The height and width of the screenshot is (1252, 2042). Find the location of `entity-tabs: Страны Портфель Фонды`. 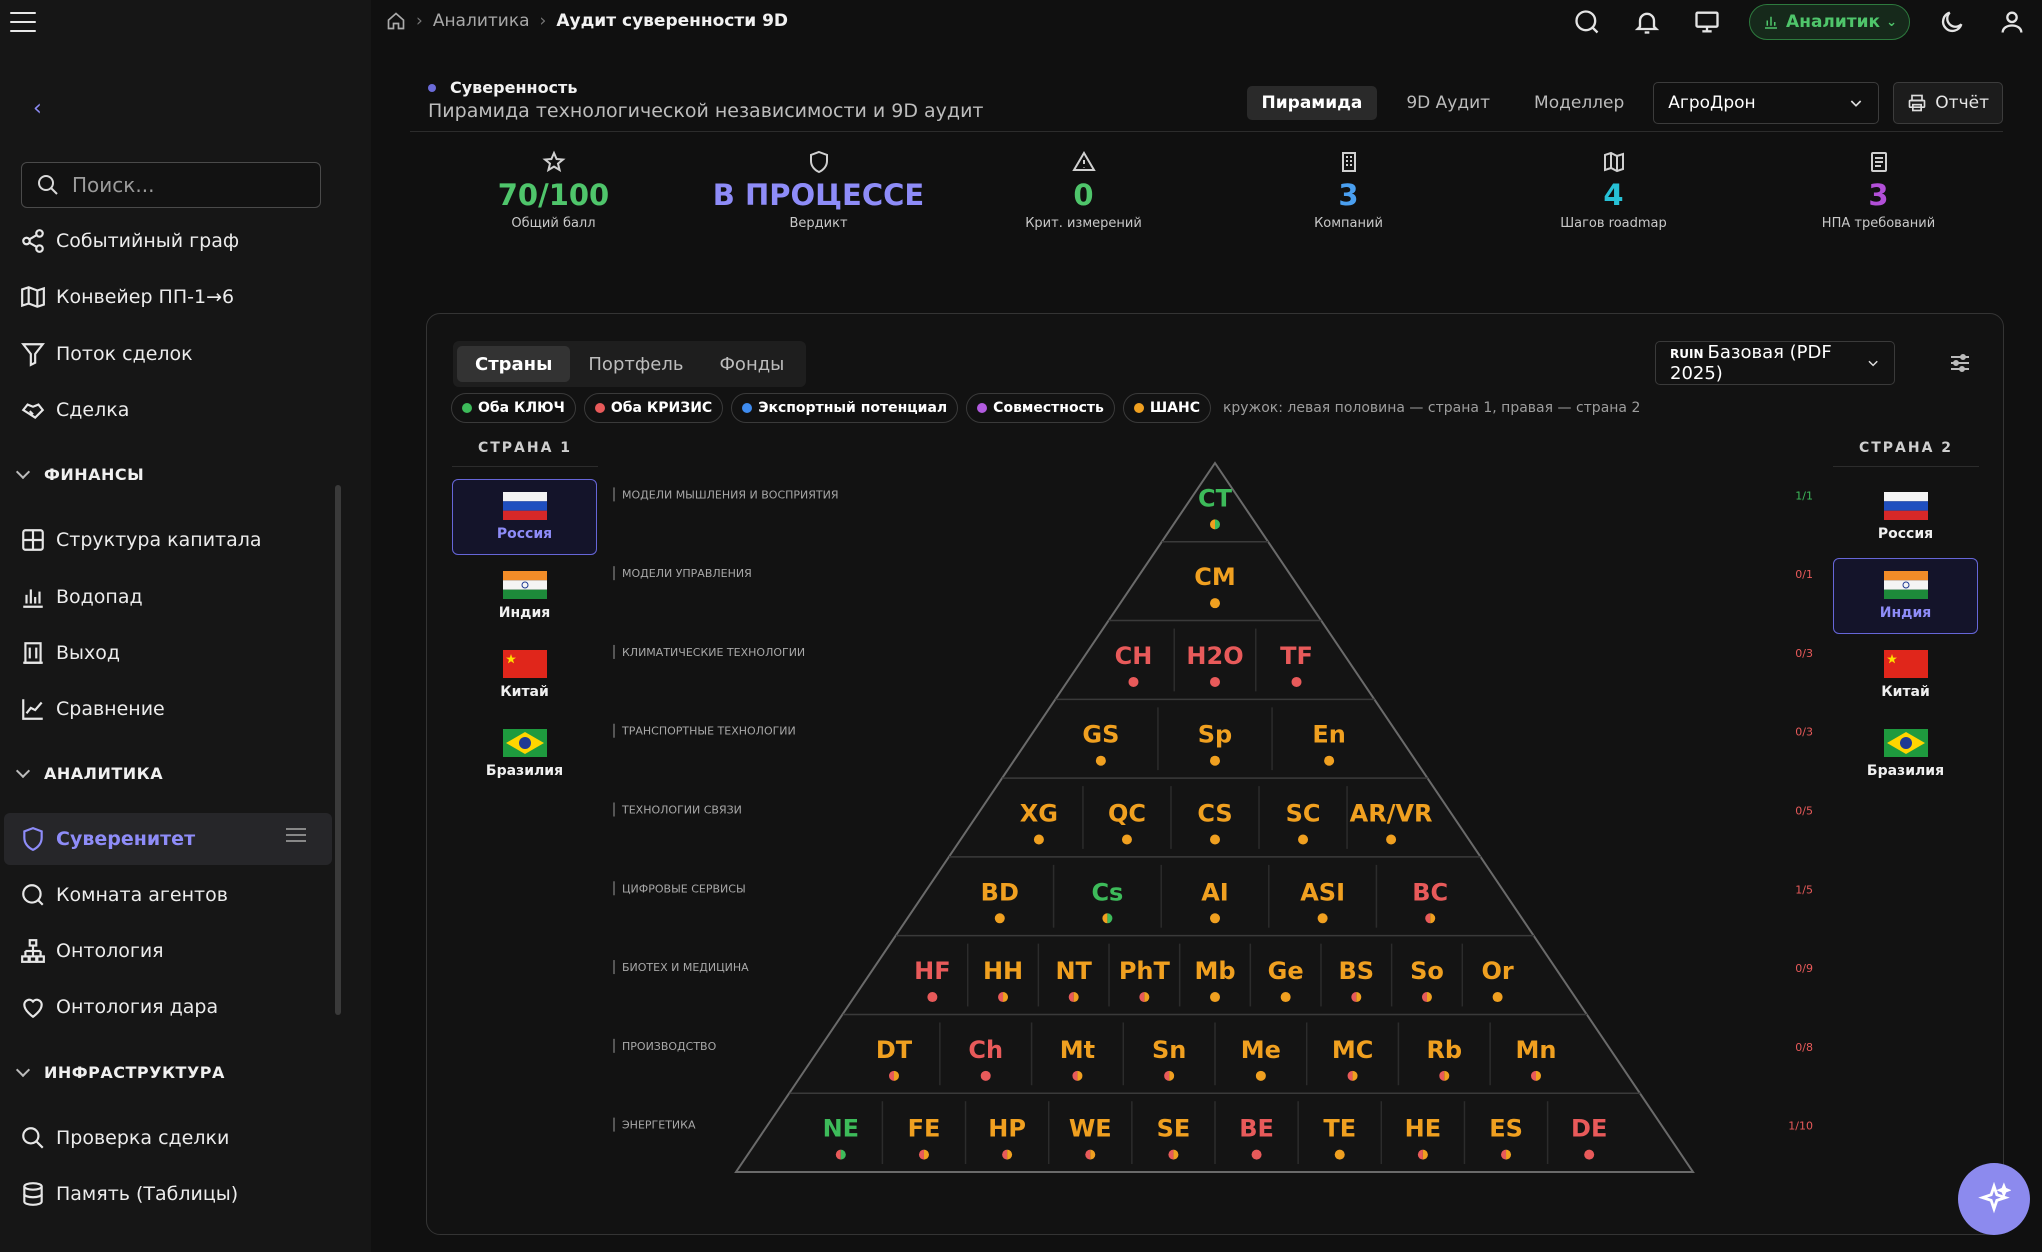

entity-tabs: Страны Портфель Фонды is located at coordinates (630, 364).